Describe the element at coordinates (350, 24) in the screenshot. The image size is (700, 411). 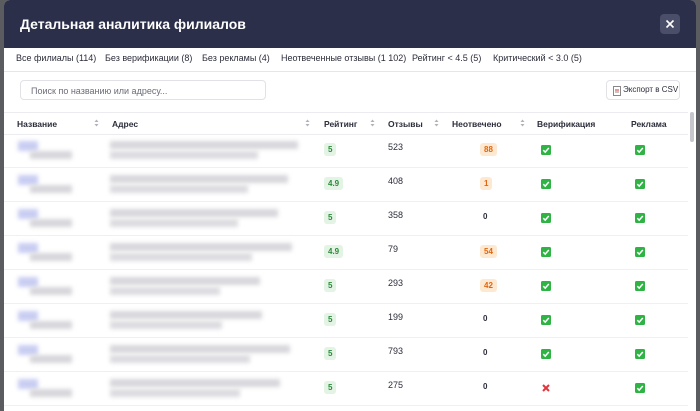
I see `modal-header: Детальная аналитика филиалов` at that location.